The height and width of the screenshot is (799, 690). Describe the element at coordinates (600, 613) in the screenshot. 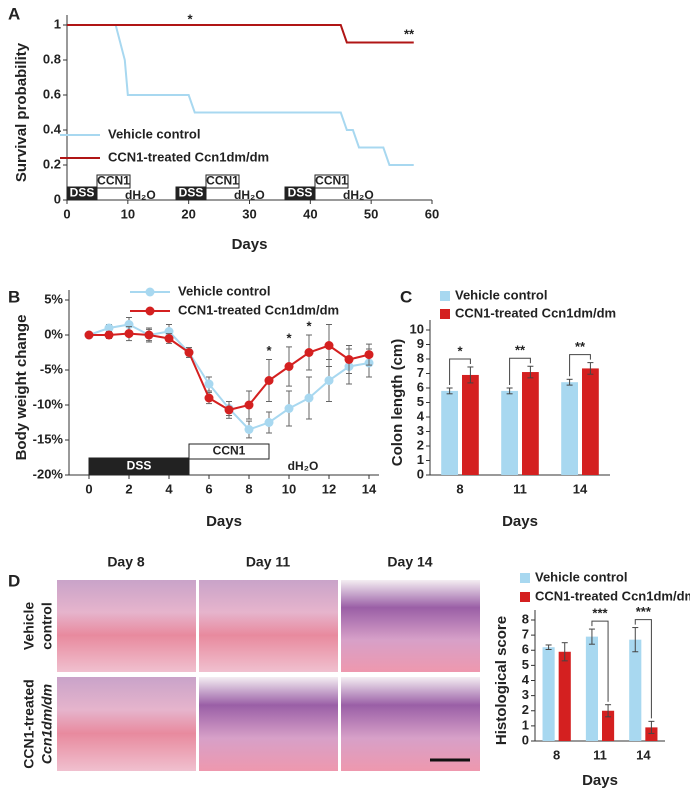

I see `significance: ***` at that location.